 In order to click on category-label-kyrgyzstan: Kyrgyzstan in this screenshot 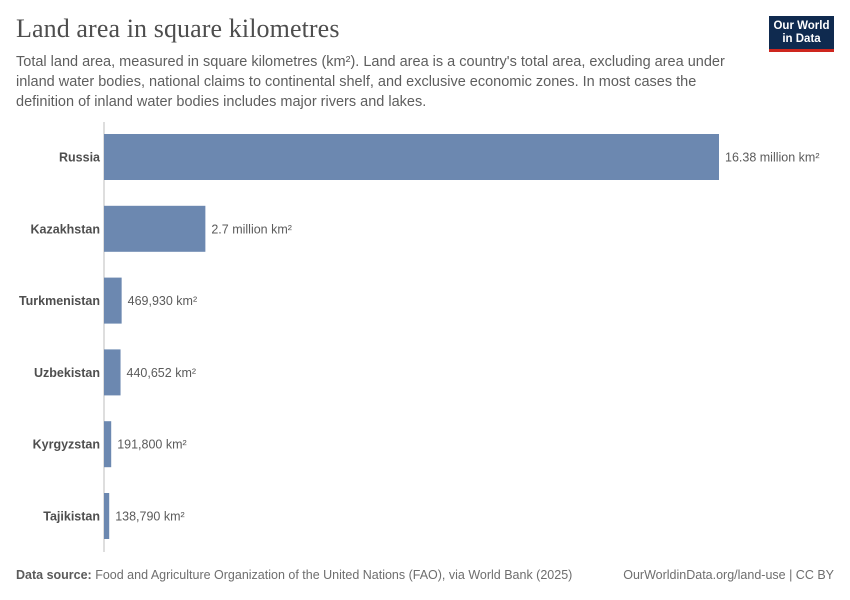, I will do `click(66, 445)`.